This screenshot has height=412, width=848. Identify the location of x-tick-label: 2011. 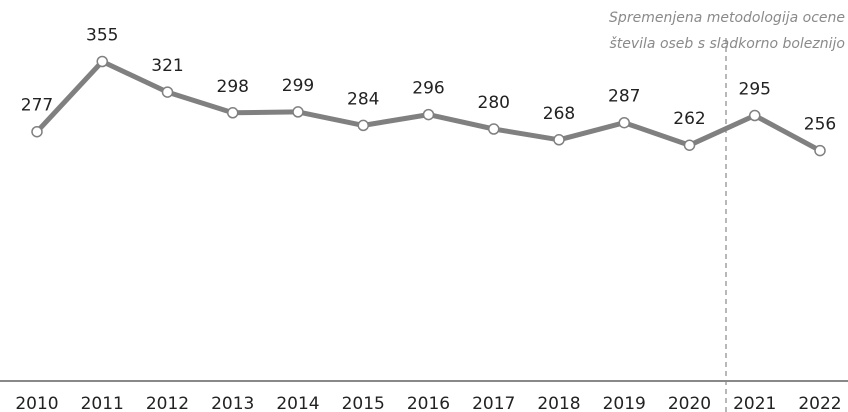
(102, 403).